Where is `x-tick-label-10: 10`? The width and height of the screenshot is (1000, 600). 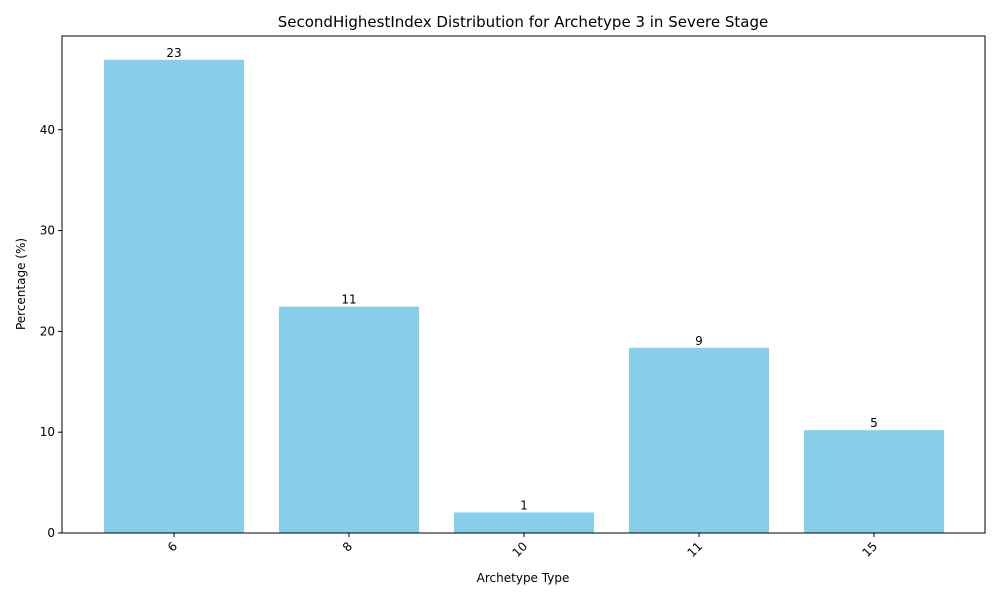 x-tick-label-10: 10 is located at coordinates (519, 549).